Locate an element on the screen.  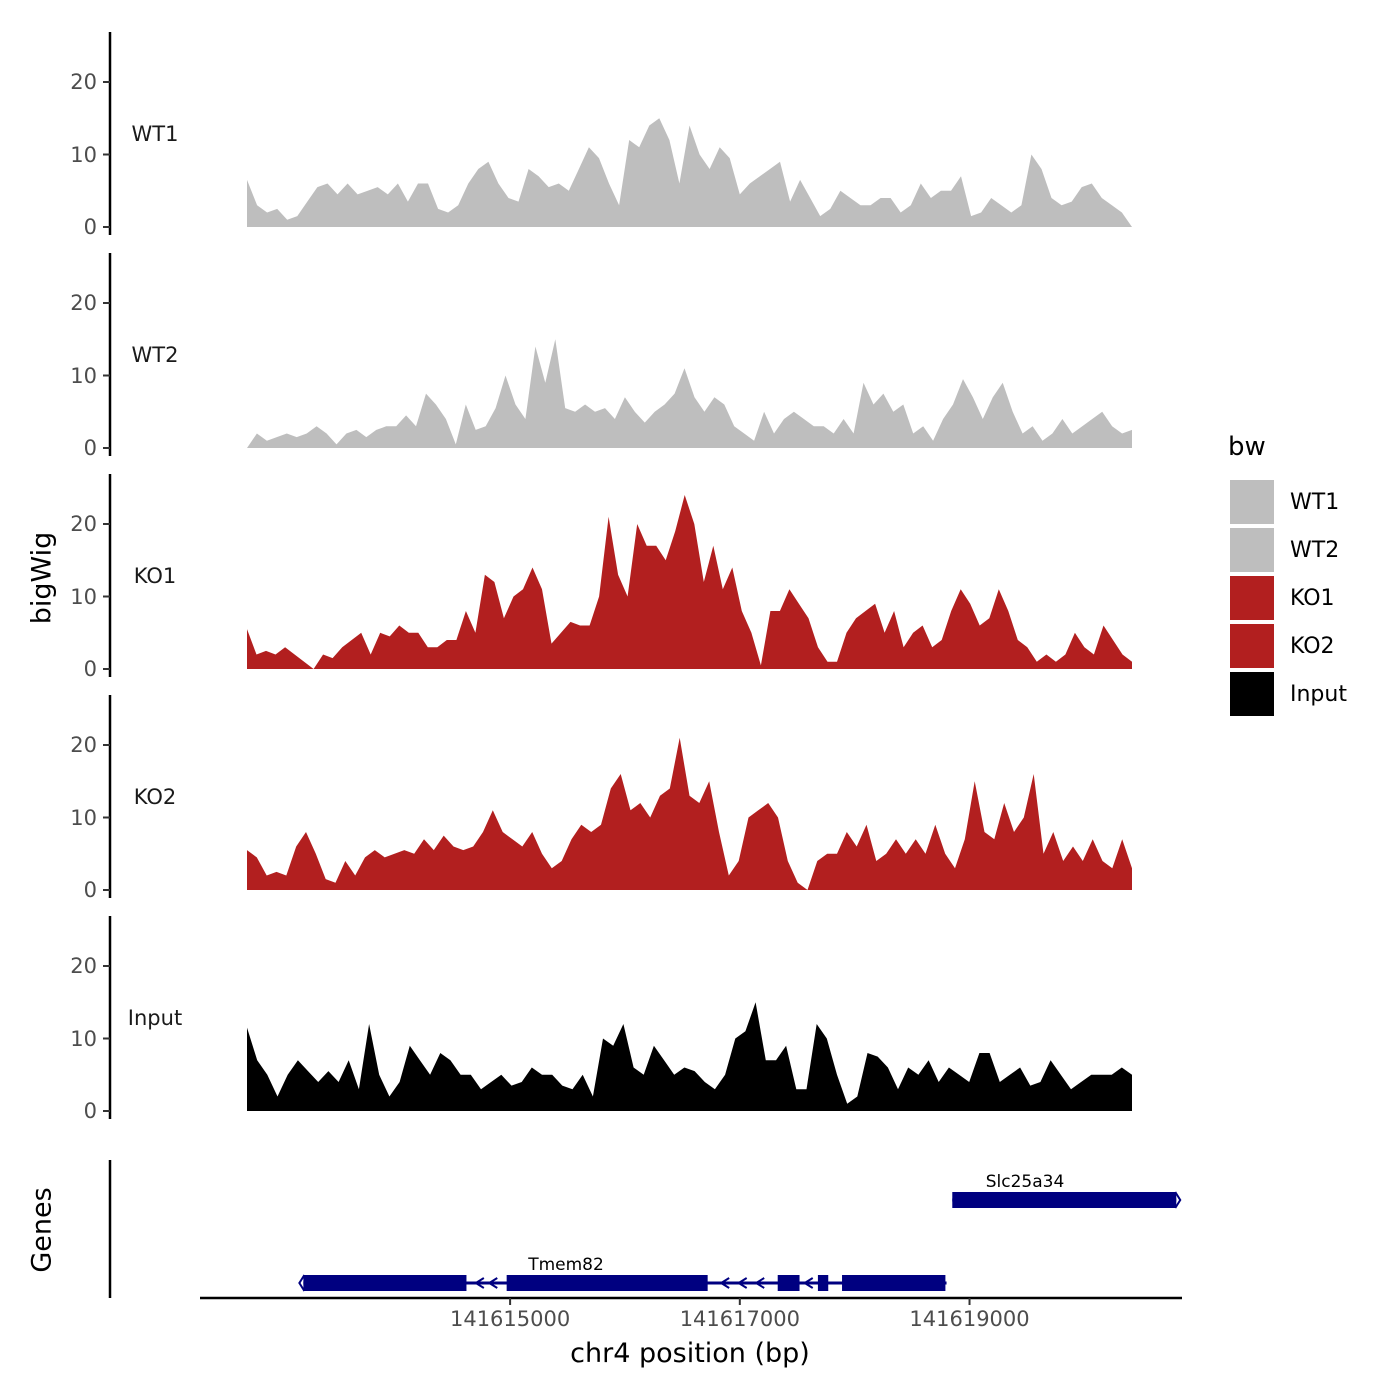
track-label-wt1: WT1 is located at coordinates (155, 134).